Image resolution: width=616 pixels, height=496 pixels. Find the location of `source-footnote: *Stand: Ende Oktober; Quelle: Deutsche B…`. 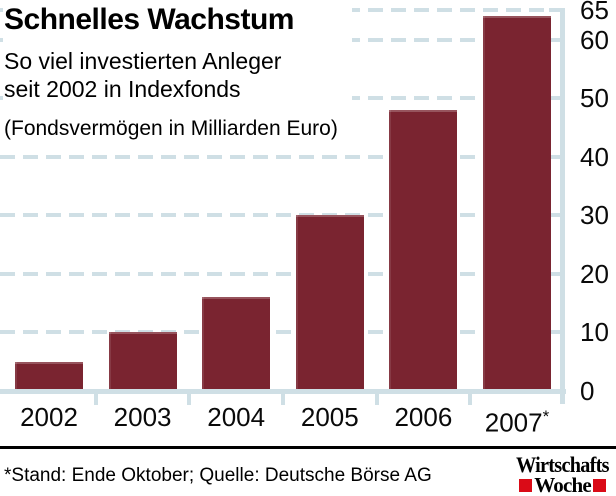

source-footnote: *Stand: Ende Oktober; Quelle: Deutsche B… is located at coordinates (218, 475).